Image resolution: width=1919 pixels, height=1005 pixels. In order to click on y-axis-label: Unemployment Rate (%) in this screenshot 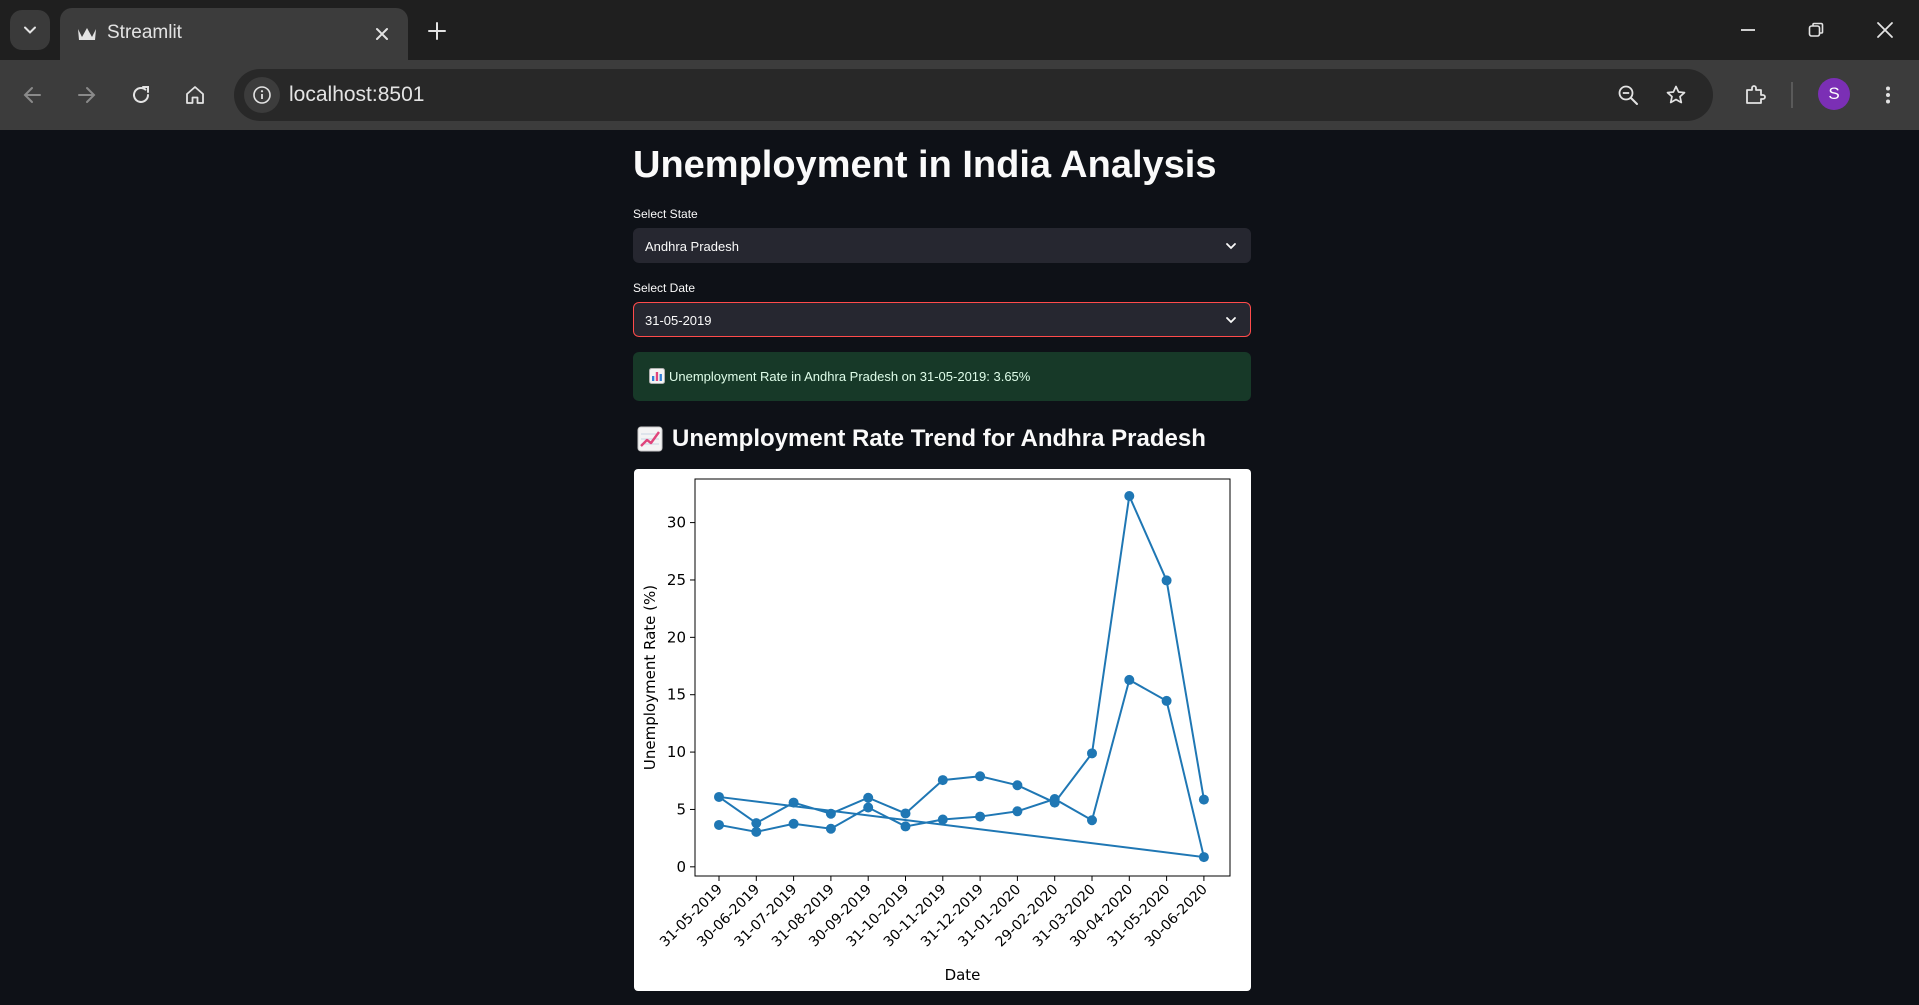, I will do `click(650, 677)`.